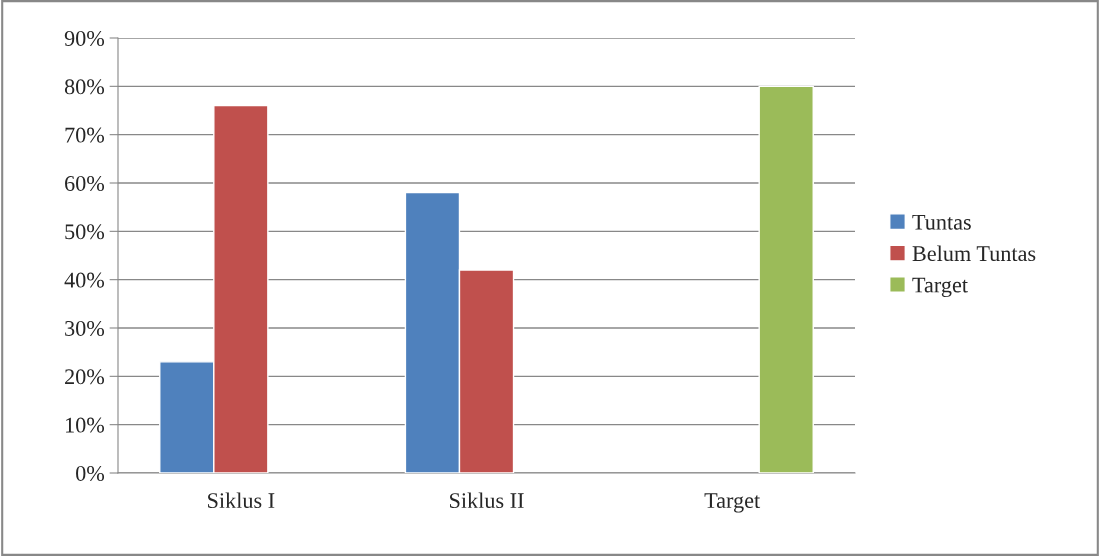 The height and width of the screenshot is (556, 1100). What do you see at coordinates (940, 287) in the screenshot?
I see `legend-label: Target` at bounding box center [940, 287].